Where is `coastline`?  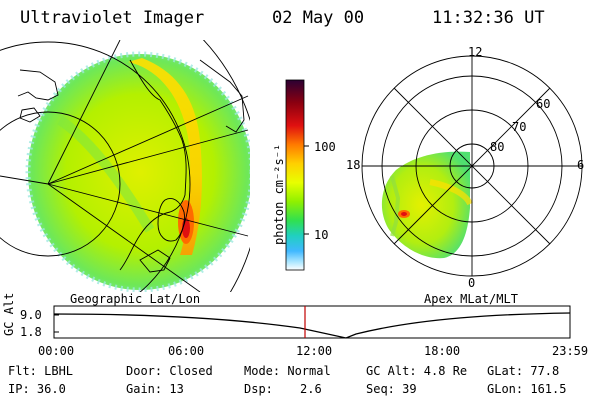 coastline is located at coordinates (153, 165).